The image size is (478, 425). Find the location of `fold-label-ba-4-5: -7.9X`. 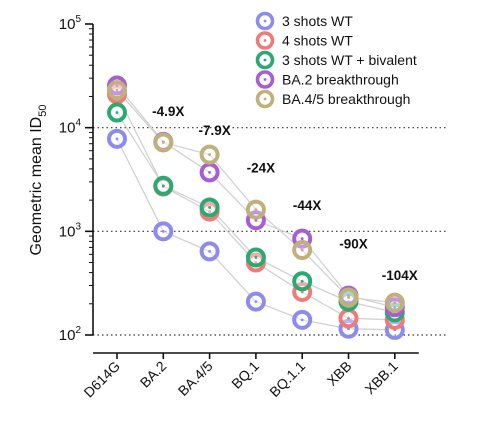

fold-label-ba-4-5: -7.9X is located at coordinates (214, 130).